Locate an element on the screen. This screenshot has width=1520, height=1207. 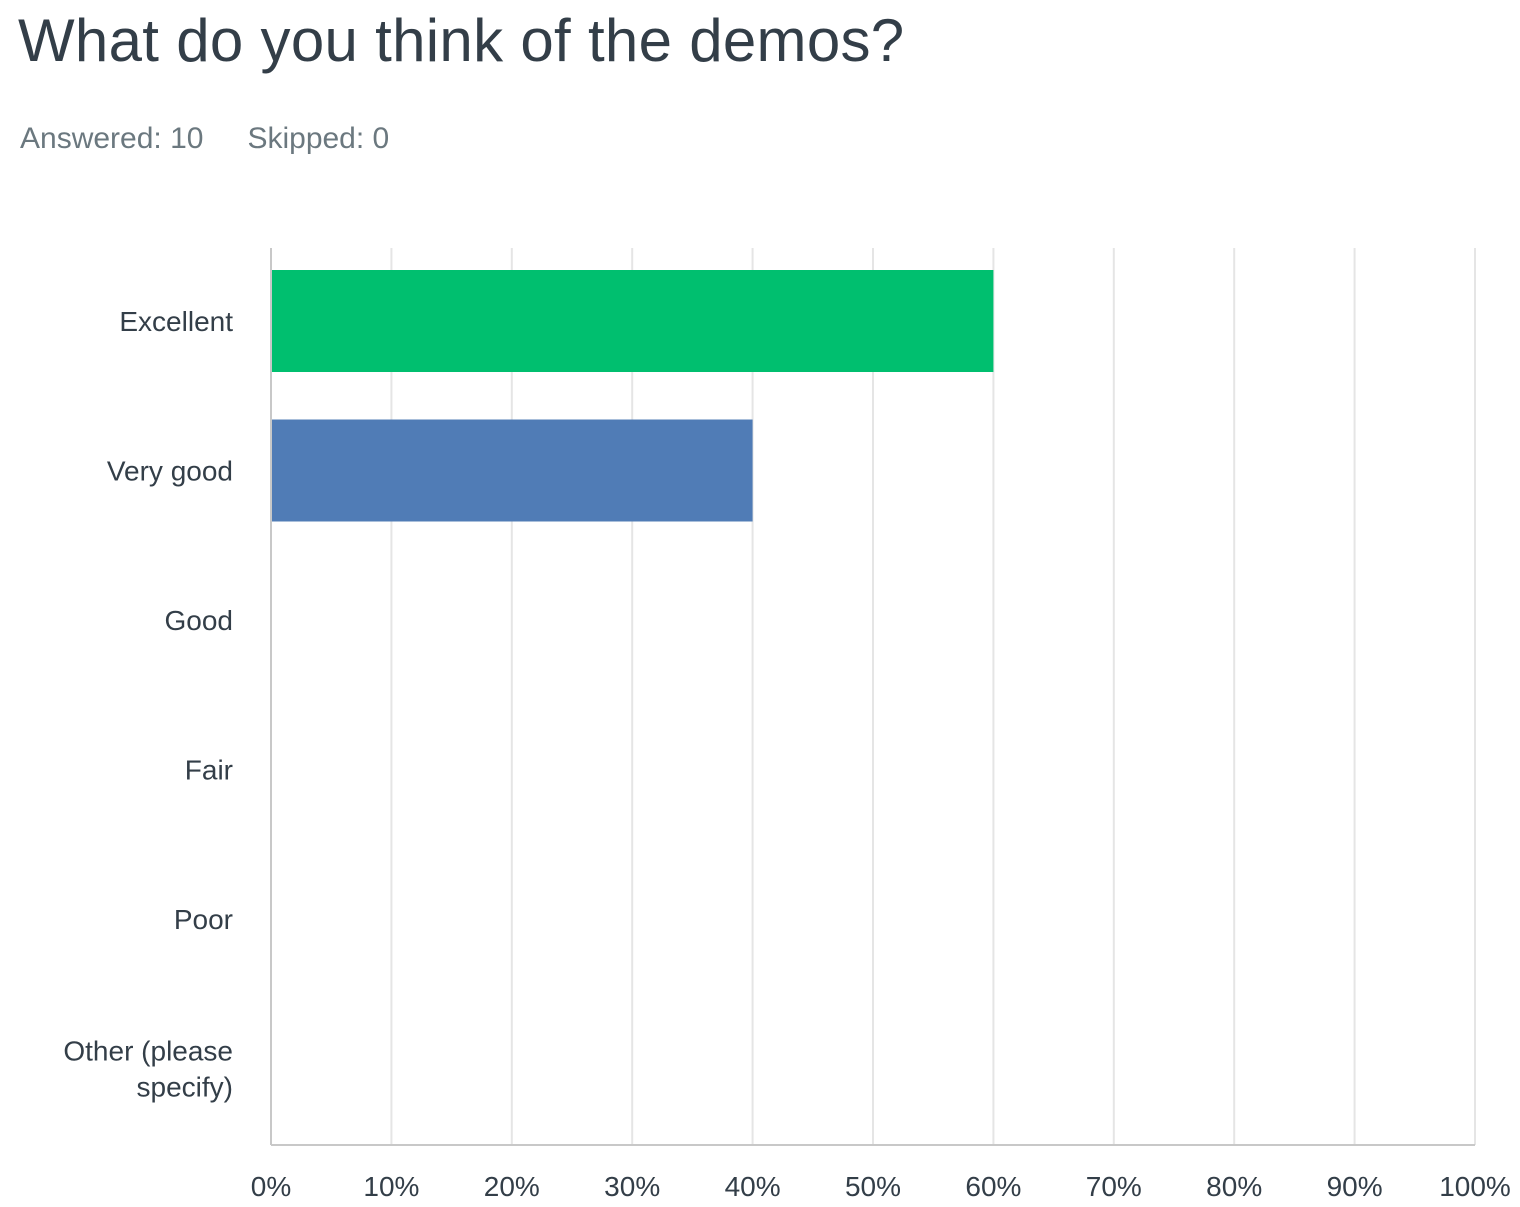
x-tick-label: 70% is located at coordinates (1114, 1186).